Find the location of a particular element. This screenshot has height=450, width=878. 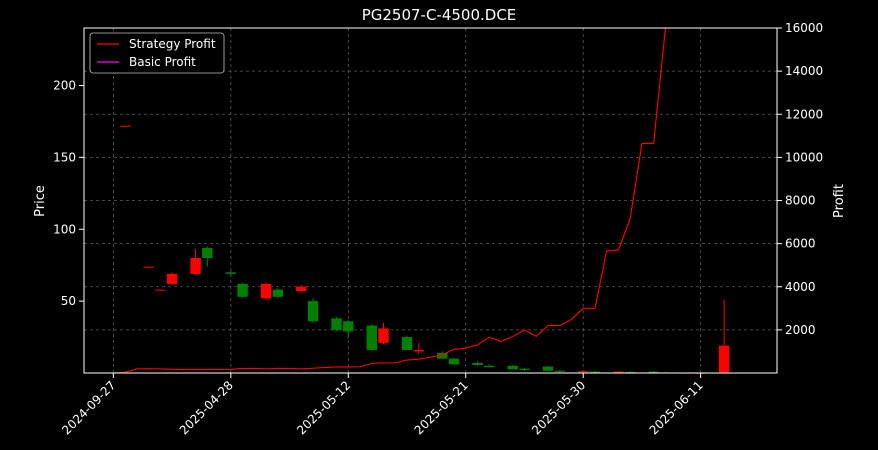

right-tick-label: 10000 is located at coordinates (804, 157).